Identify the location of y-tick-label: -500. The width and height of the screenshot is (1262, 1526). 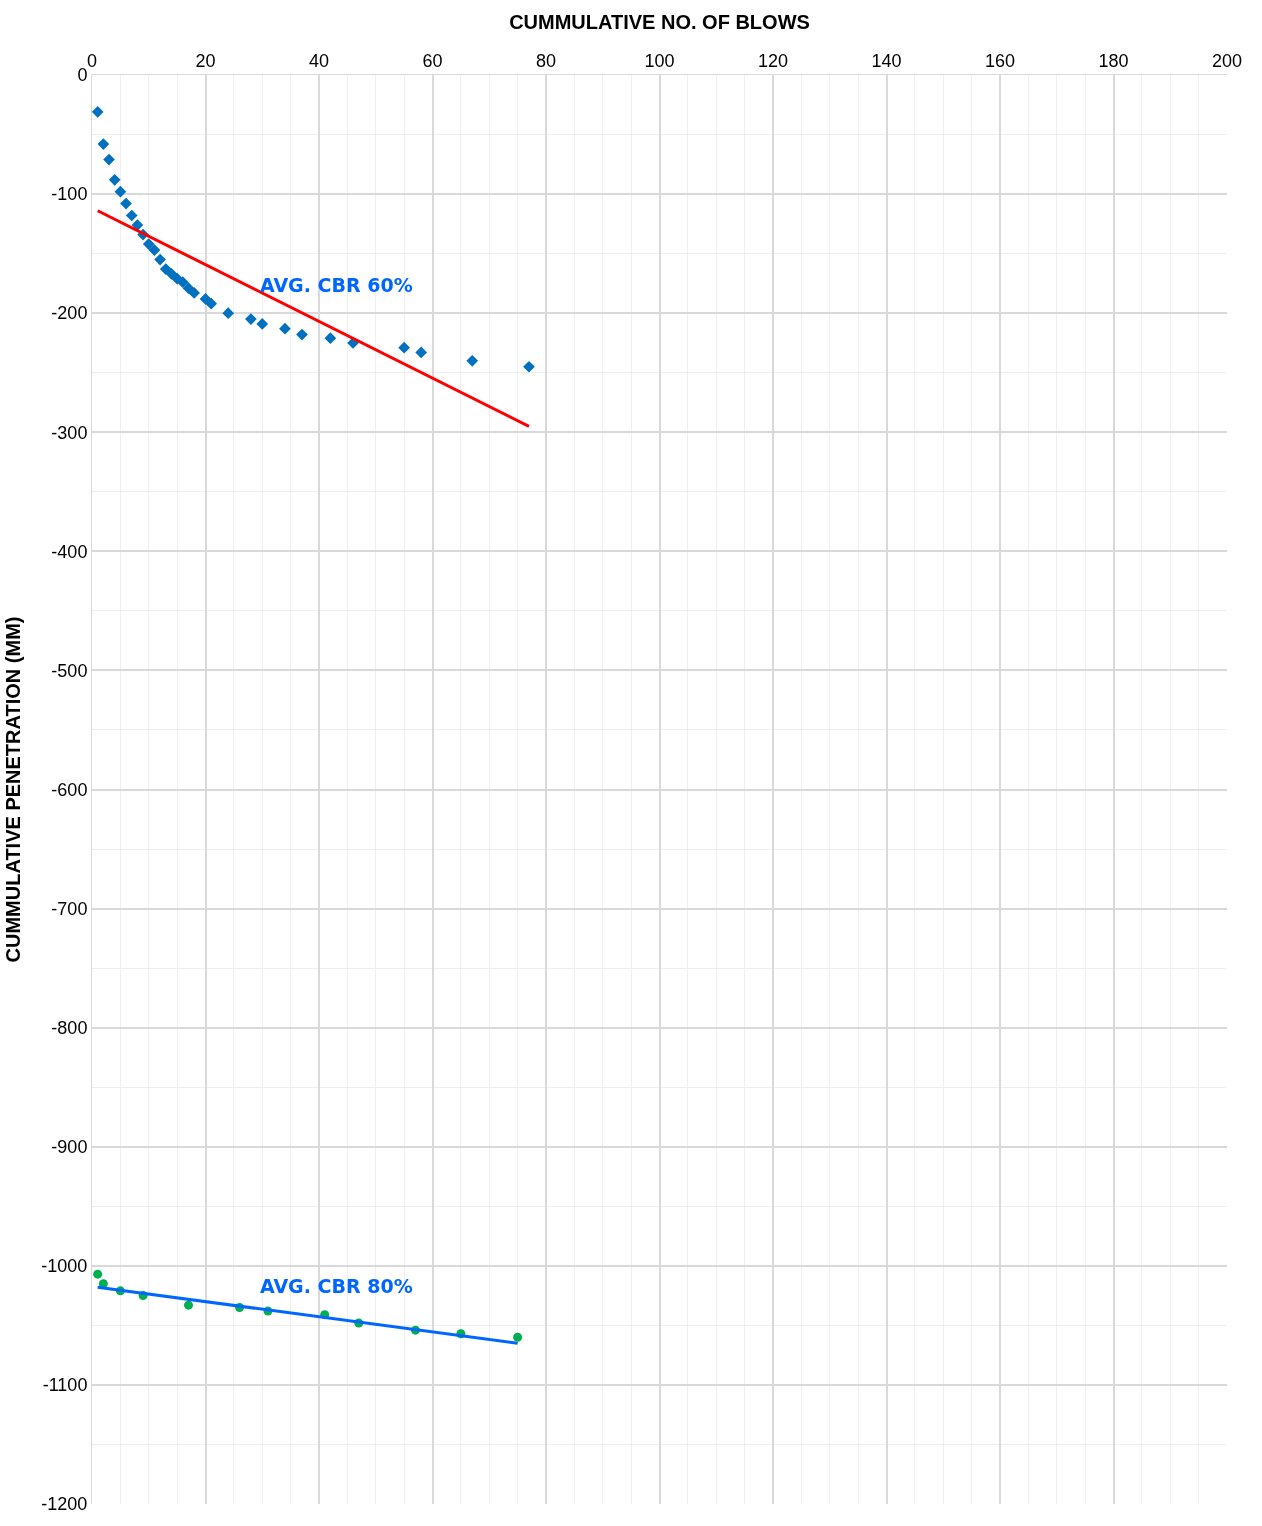
(69, 670).